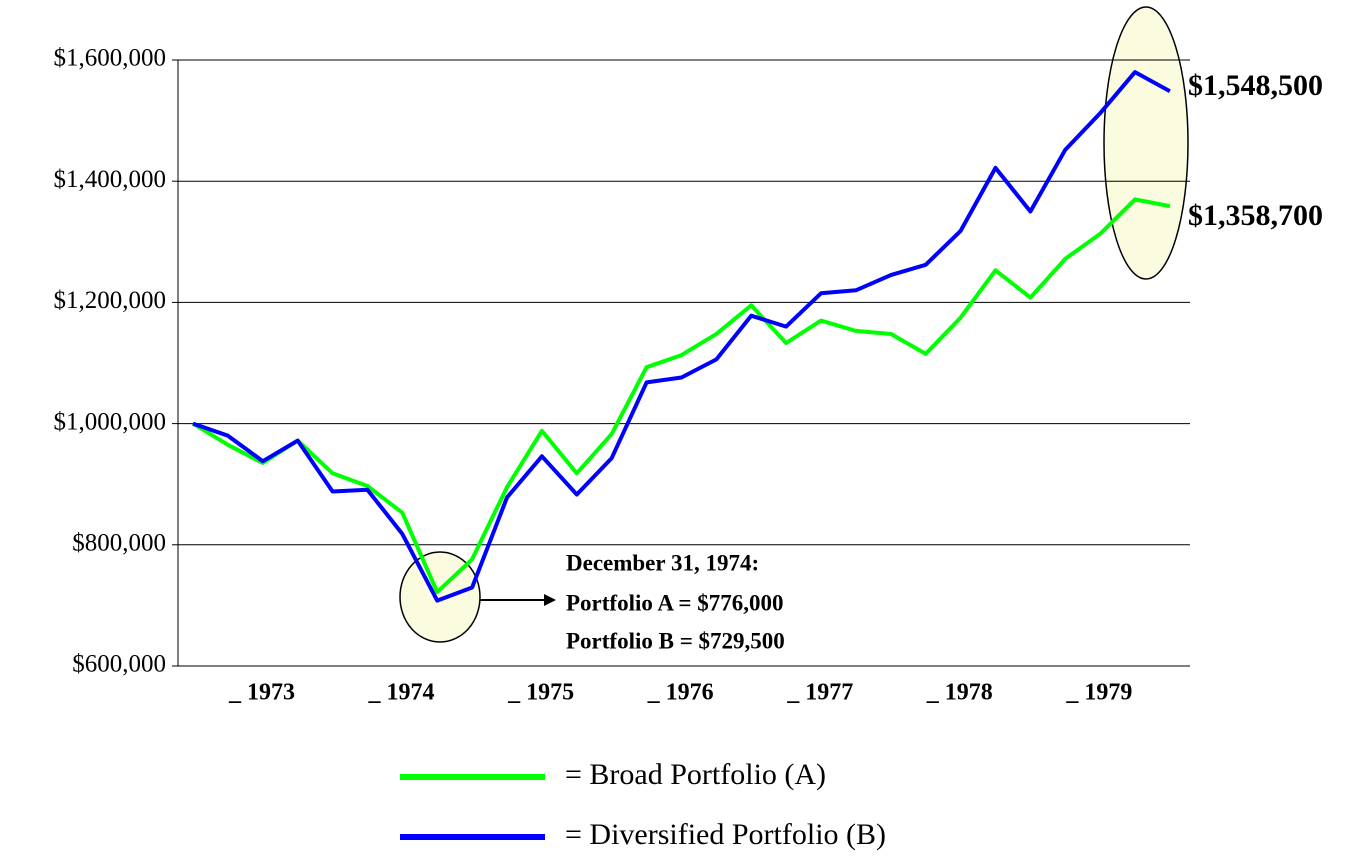 Image resolution: width=1360 pixels, height=857 pixels. Describe the element at coordinates (119, 543) in the screenshot. I see `y-tick-label: $800,000` at that location.